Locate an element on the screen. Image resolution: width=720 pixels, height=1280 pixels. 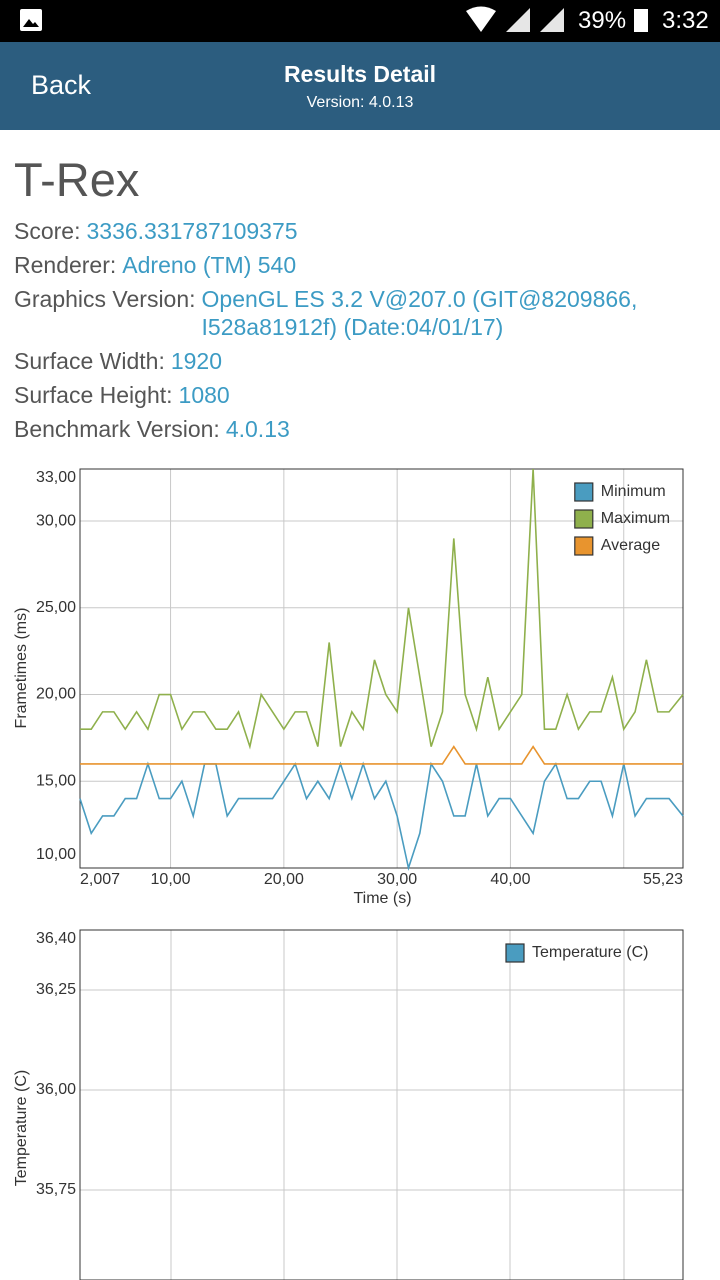
status-bar: 39% 3:32 is located at coordinates (360, 21).